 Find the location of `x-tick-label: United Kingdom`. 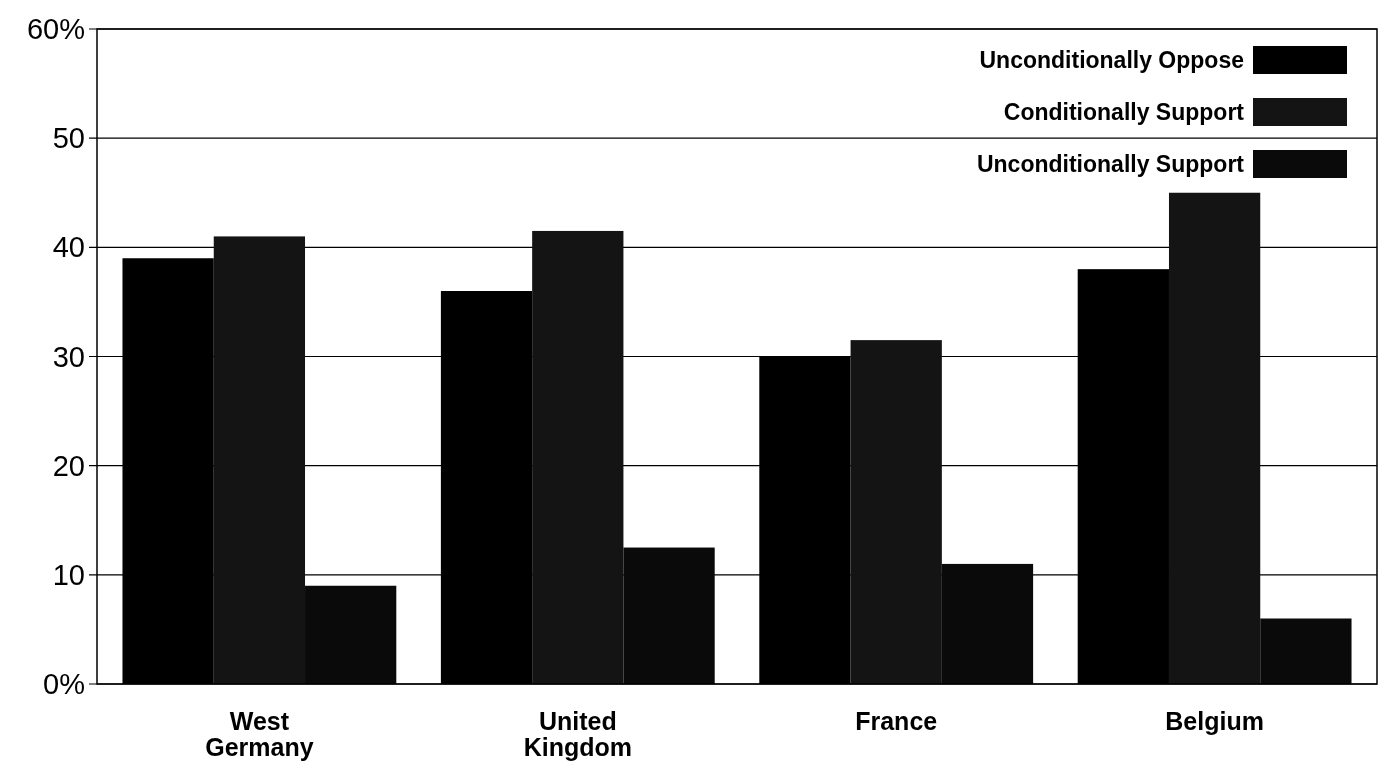

x-tick-label: United Kingdom is located at coordinates (577, 734).